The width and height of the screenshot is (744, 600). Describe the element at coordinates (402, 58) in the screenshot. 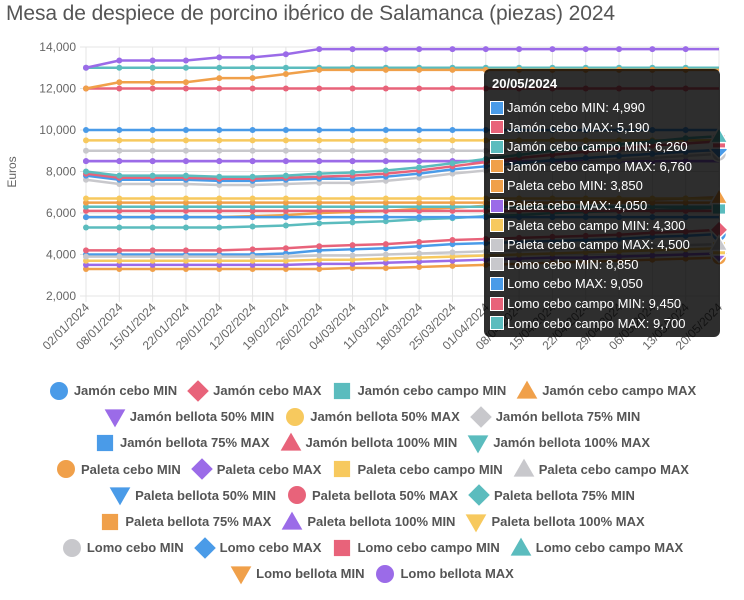

I see `series-line` at that location.